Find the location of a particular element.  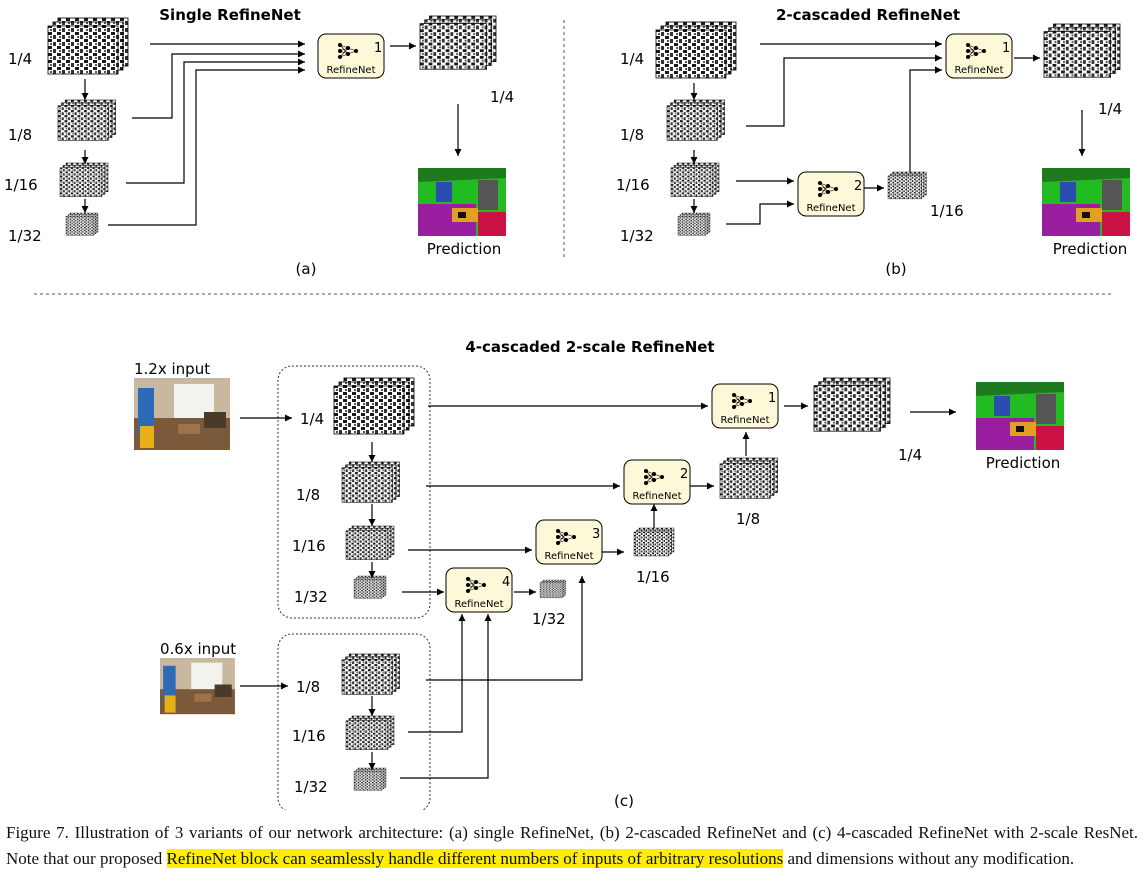

input-lo-label: 0.6x input is located at coordinates (198, 649).